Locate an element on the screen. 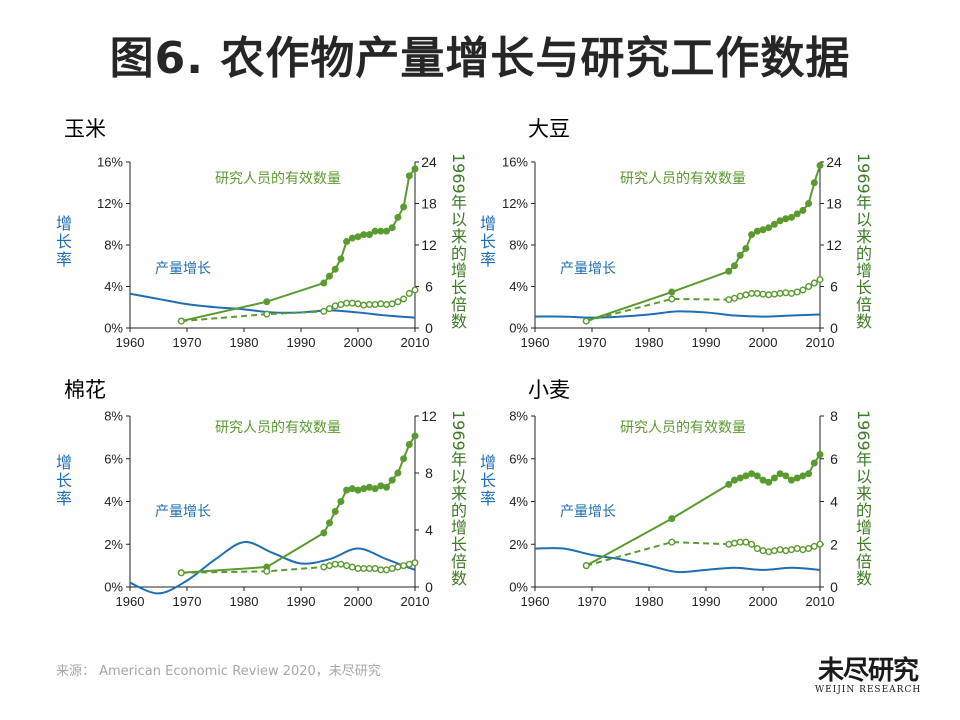 The width and height of the screenshot is (960, 720). yield-growth-line is located at coordinates (272, 305).